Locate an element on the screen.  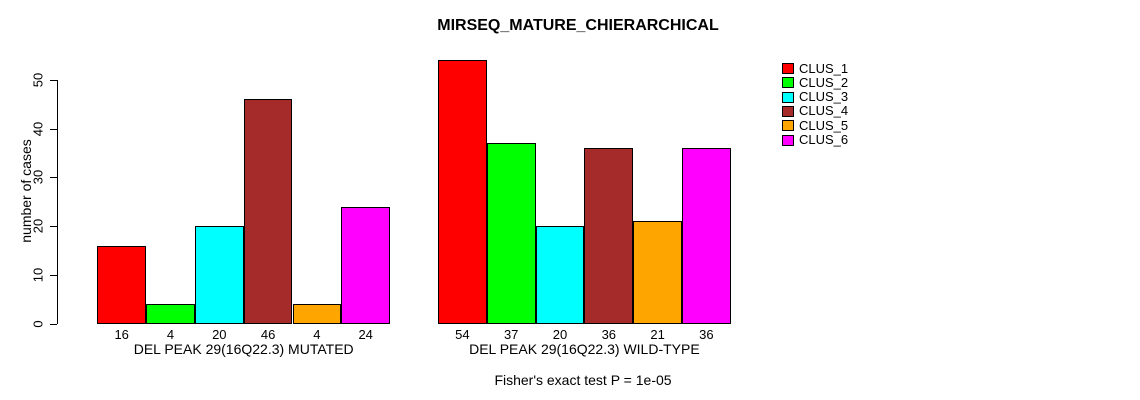
bar-value-label: 46 is located at coordinates (268, 334).